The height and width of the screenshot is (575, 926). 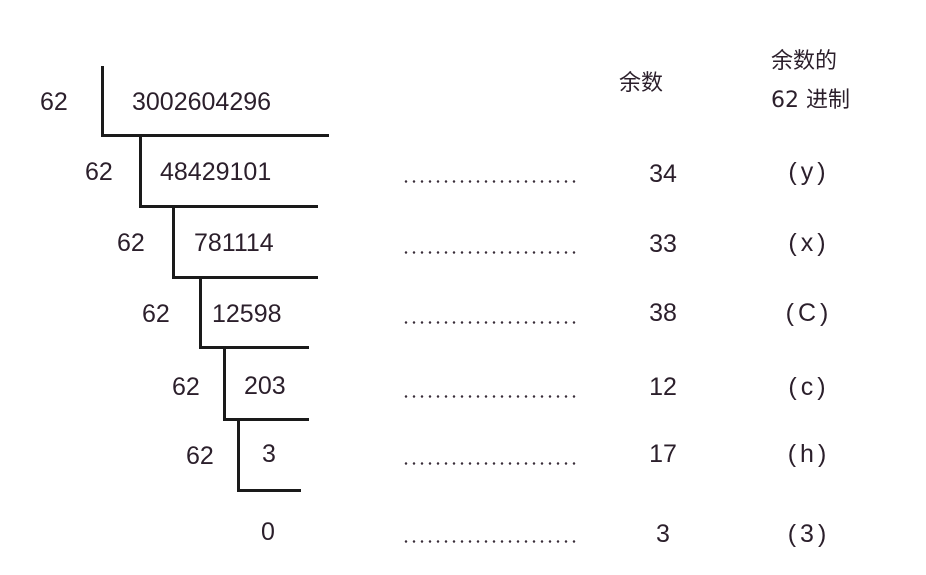 I want to click on base62-column-header-line2: 62 进制, so click(x=810, y=100).